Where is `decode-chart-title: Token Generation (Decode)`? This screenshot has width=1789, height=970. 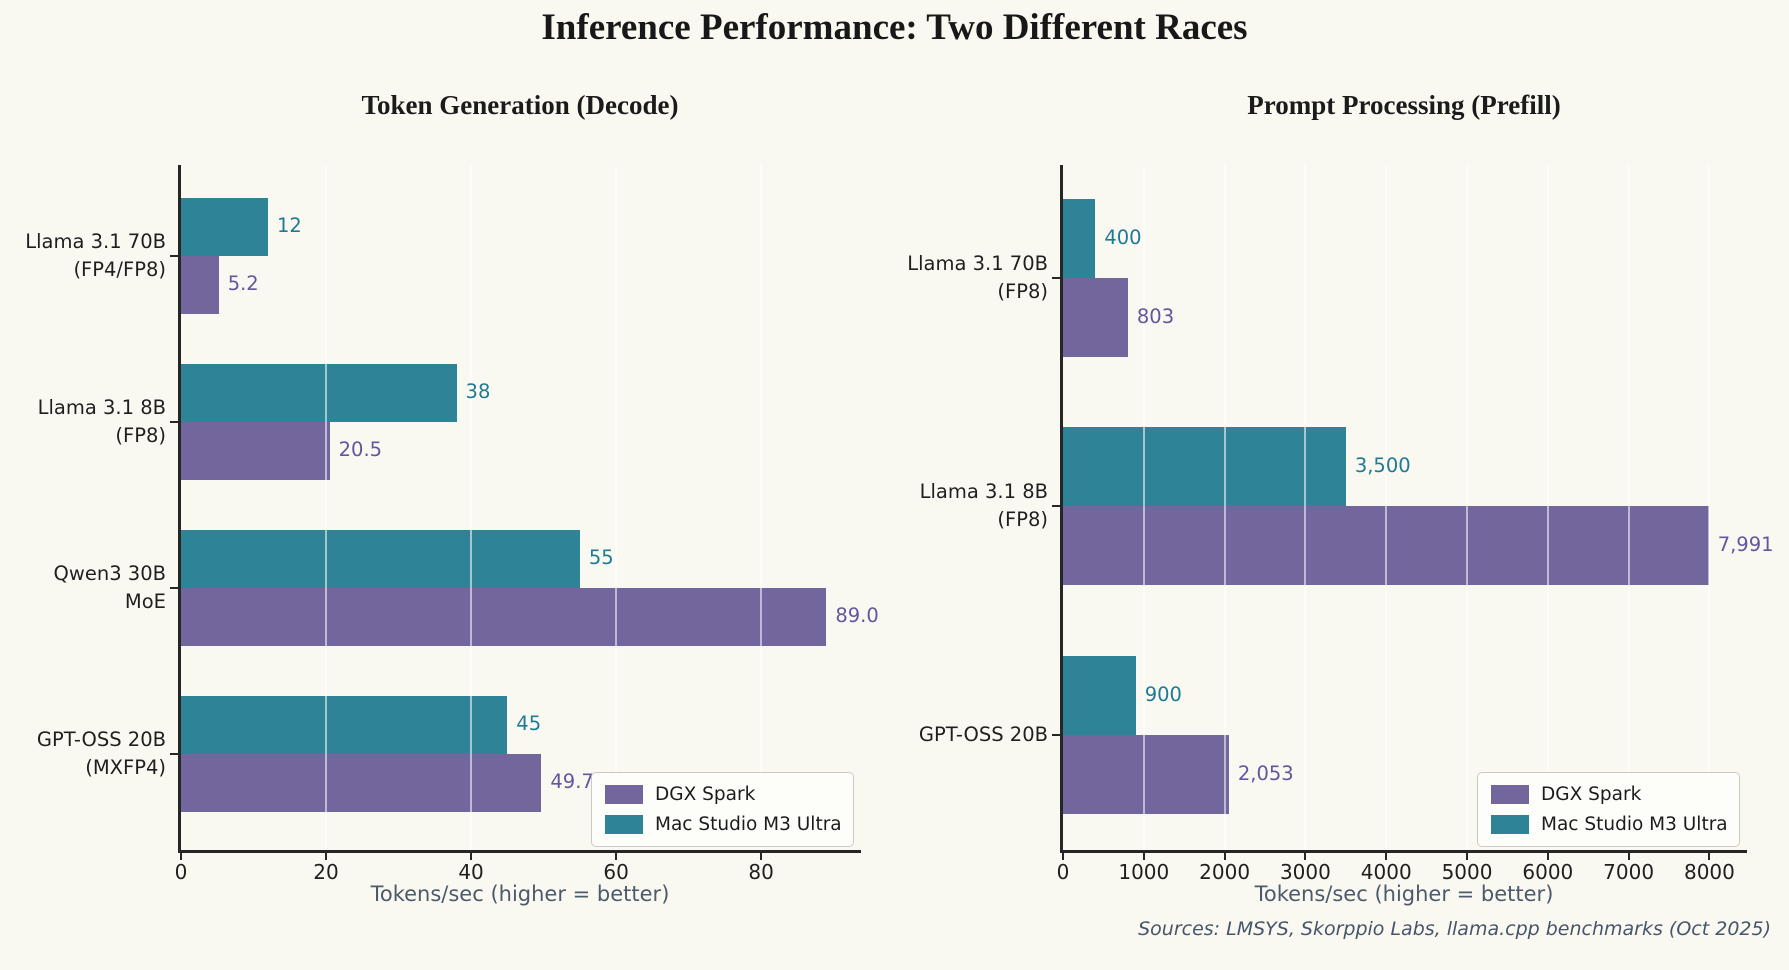
decode-chart-title: Token Generation (Decode) is located at coordinates (520, 105).